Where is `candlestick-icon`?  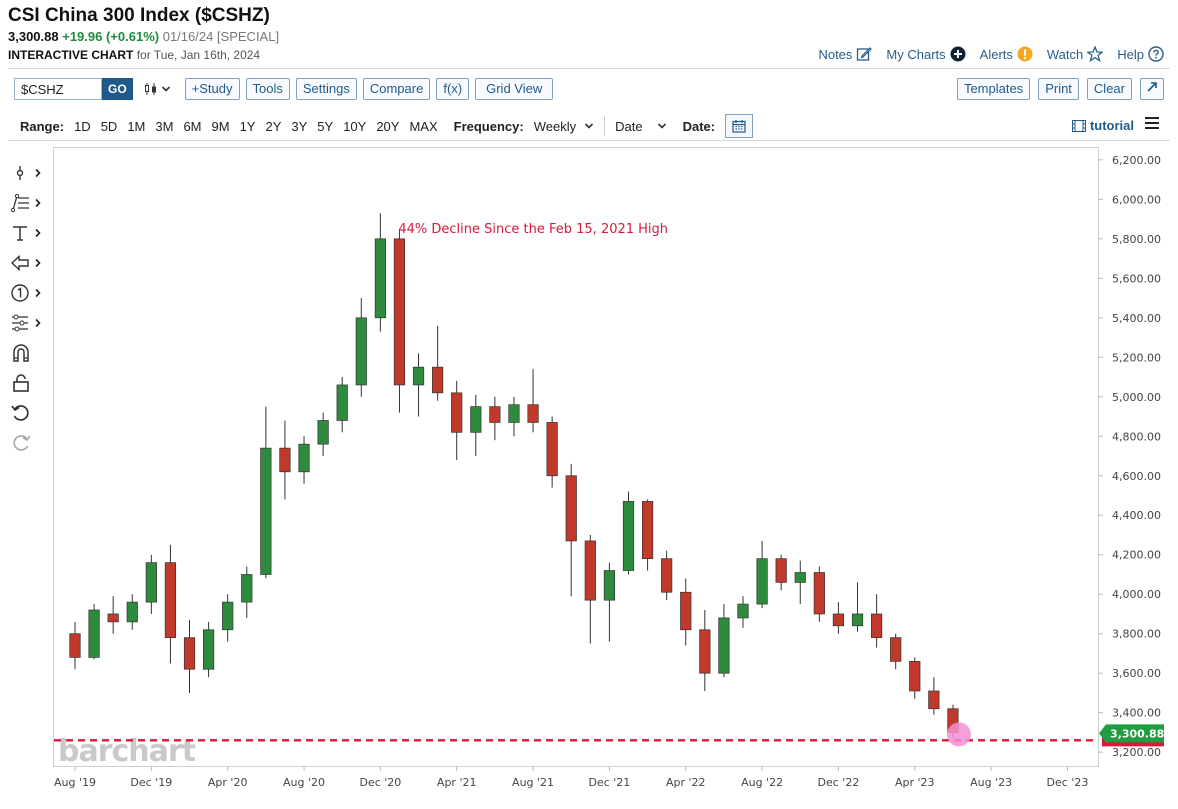
candlestick-icon is located at coordinates (150, 89).